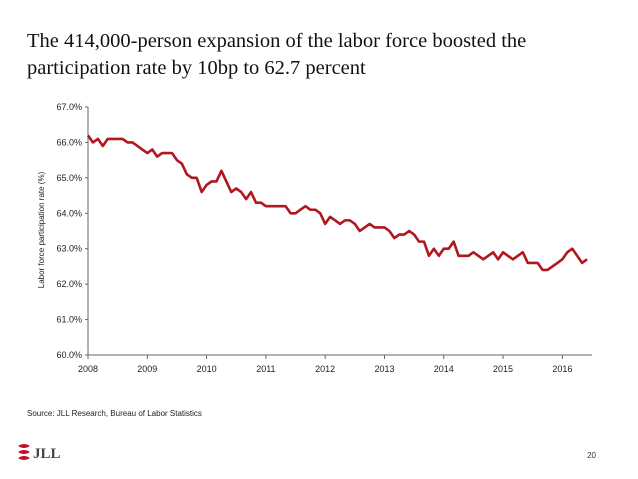 The image size is (638, 479). Describe the element at coordinates (562, 369) in the screenshot. I see `x-tick-label: 2016` at that location.